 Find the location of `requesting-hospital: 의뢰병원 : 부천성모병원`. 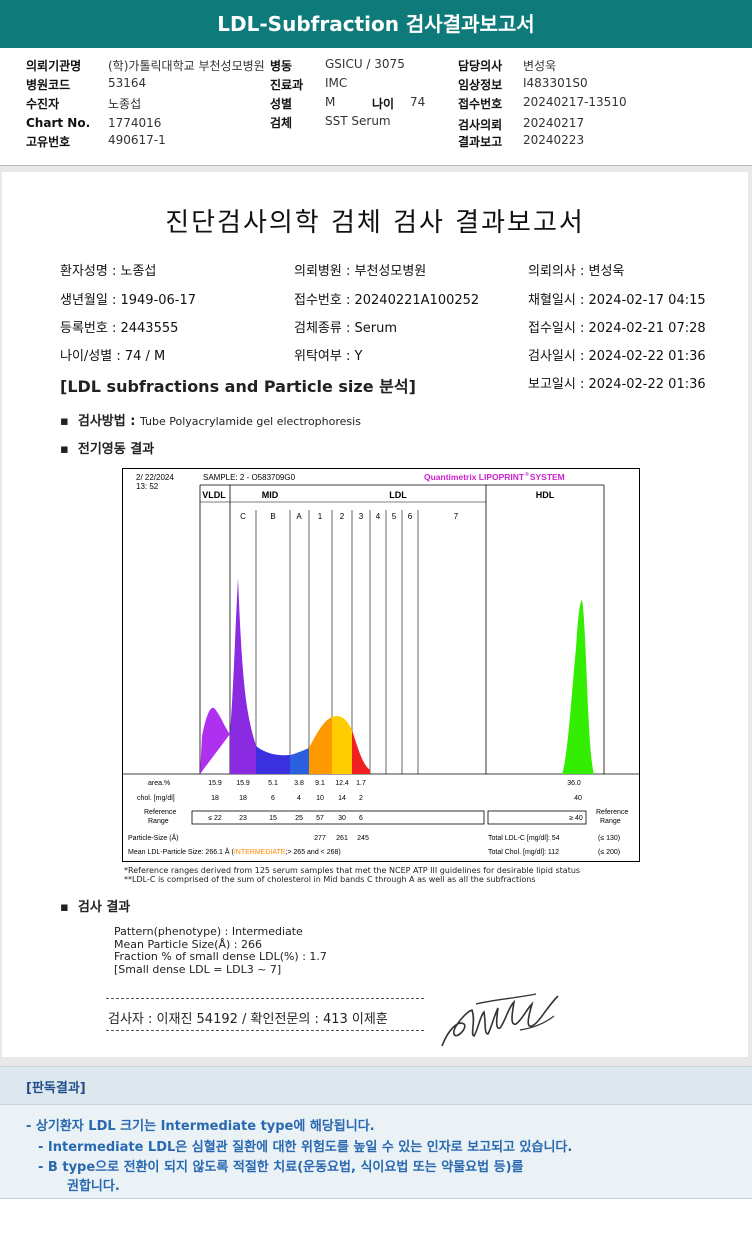

requesting-hospital: 의뢰병원 : 부천성모병원 is located at coordinates (360, 271).